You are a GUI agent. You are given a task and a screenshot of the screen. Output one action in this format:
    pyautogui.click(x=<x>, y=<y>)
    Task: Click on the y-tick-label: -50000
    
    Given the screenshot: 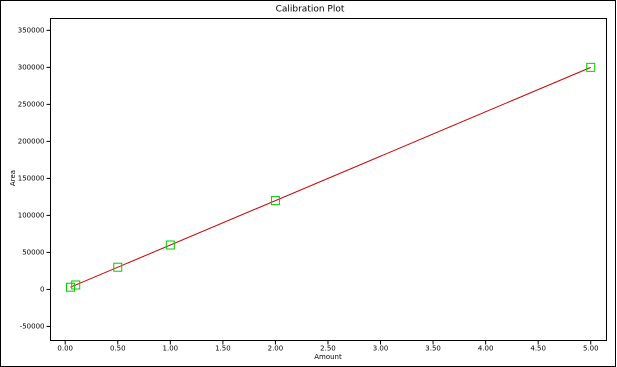 What is the action you would take?
    pyautogui.click(x=32, y=326)
    